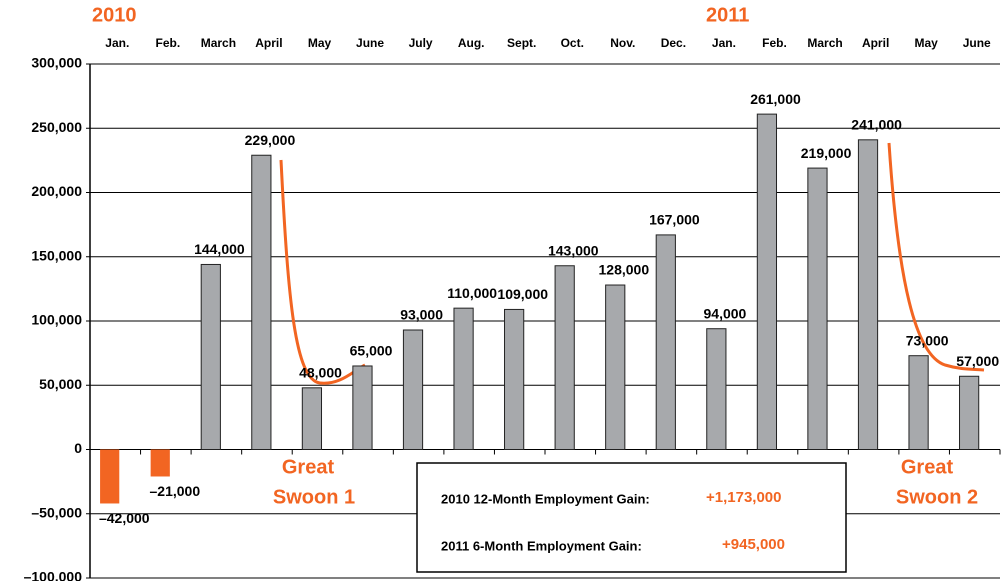 This screenshot has width=1002, height=581. What do you see at coordinates (775, 99) in the screenshot?
I see `data-label: 261,000` at bounding box center [775, 99].